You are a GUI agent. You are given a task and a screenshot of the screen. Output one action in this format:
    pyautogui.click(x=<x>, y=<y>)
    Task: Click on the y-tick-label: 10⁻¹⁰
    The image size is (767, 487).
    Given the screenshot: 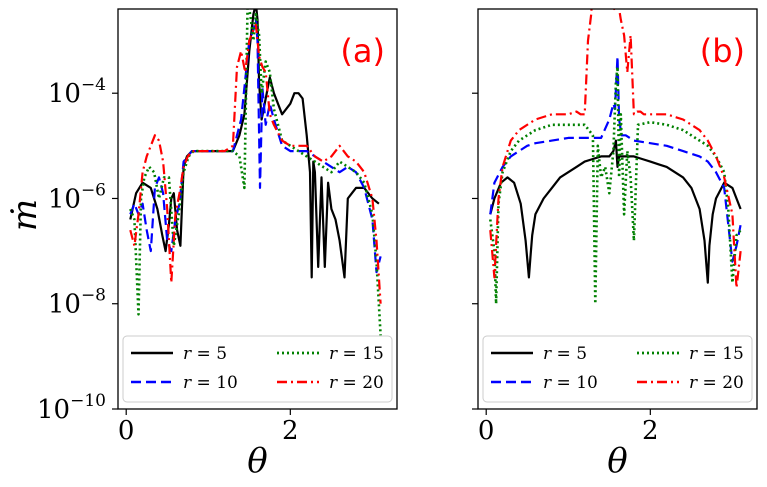 What is the action you would take?
    pyautogui.click(x=71, y=408)
    